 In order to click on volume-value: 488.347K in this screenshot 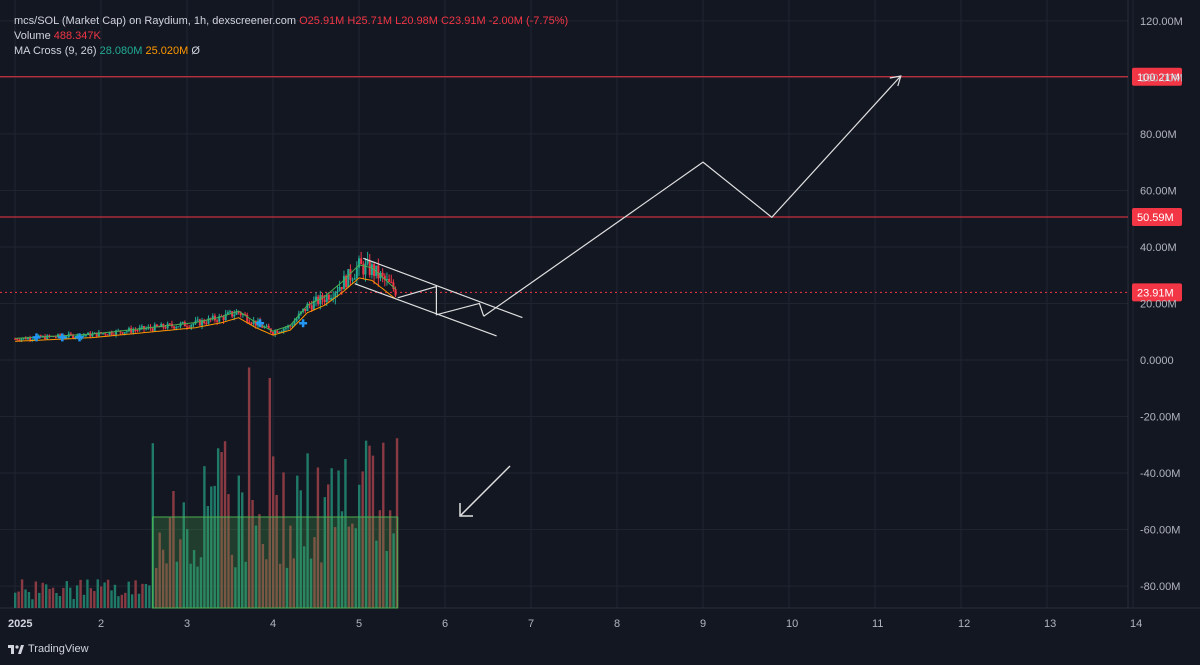, I will do `click(77, 36)`.